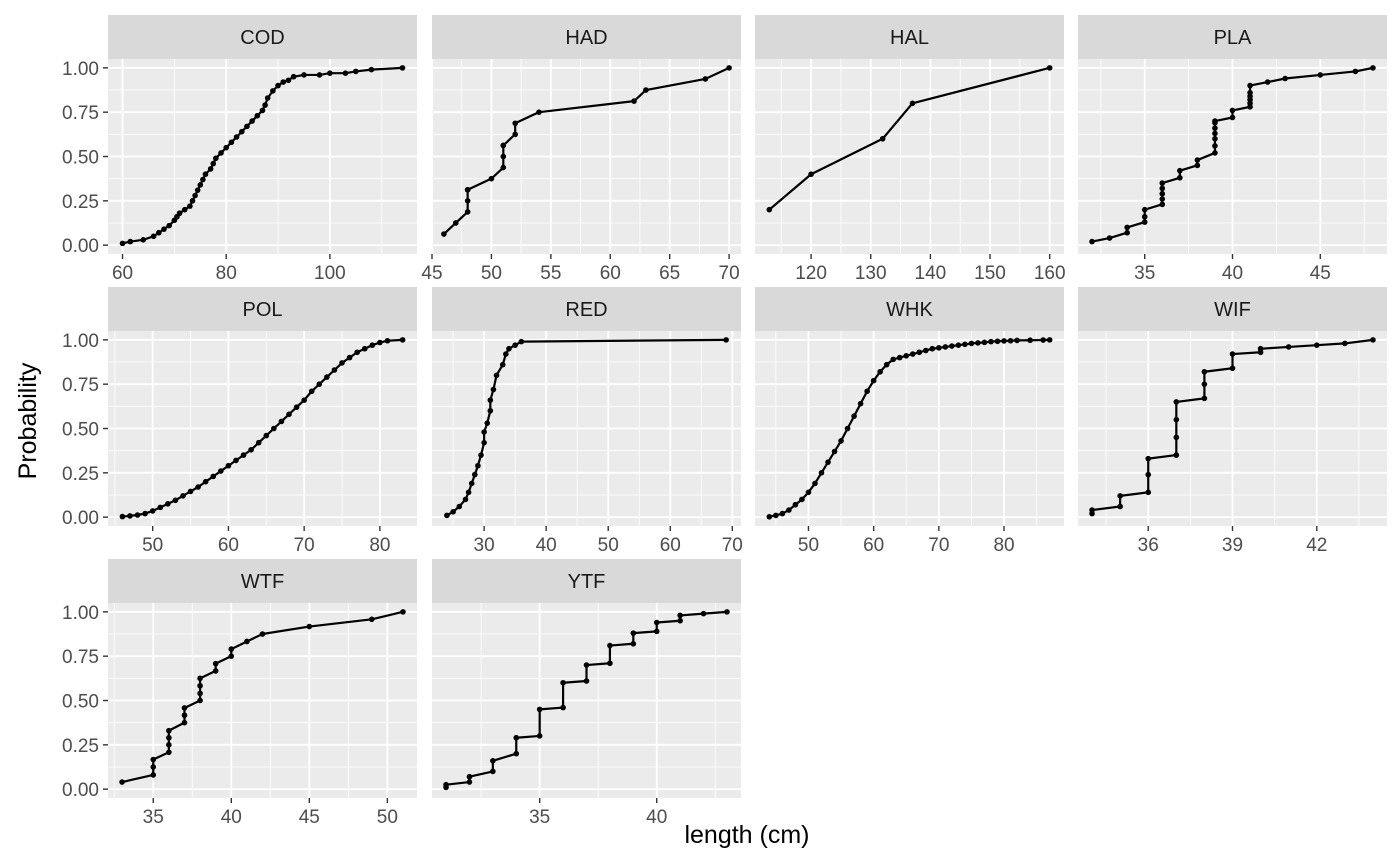  I want to click on x-tick-label: 130, so click(871, 273).